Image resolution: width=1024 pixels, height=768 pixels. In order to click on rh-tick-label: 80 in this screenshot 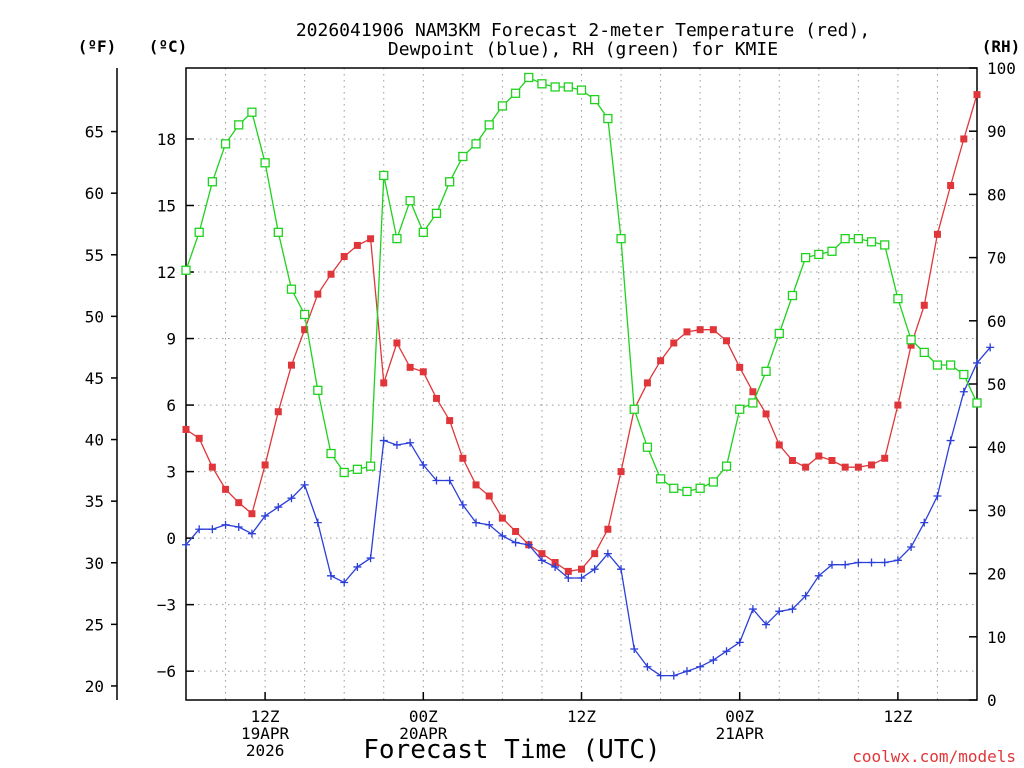, I will do `click(996, 194)`.